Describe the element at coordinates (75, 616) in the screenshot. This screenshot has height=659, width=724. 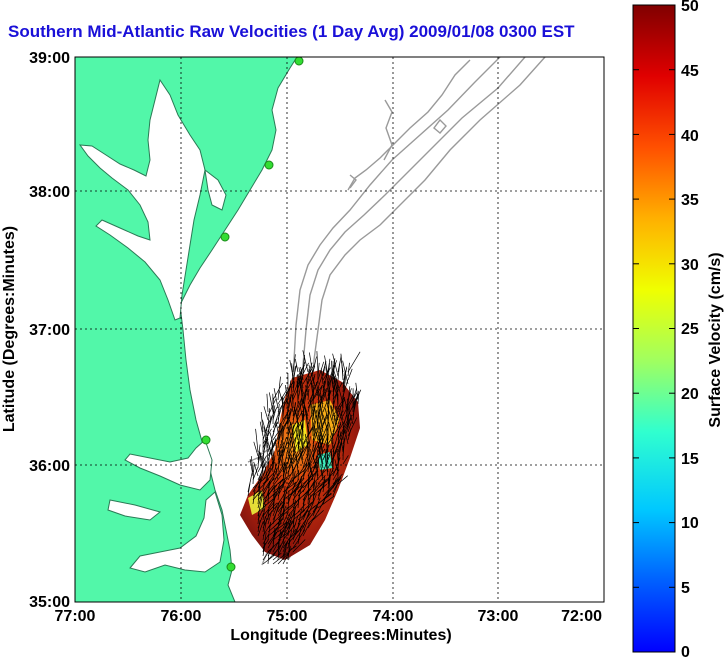
I see `x-tick-label: 77:00` at that location.